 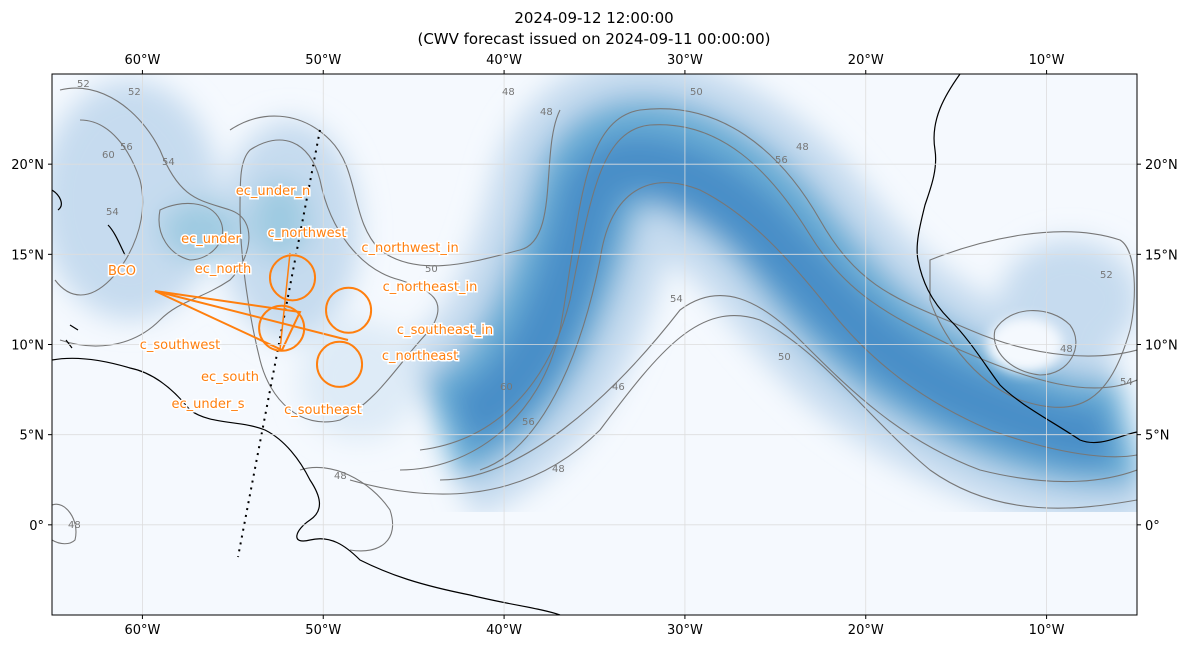 What do you see at coordinates (306, 233) in the screenshot?
I see `waypoint-label: c_northwest` at bounding box center [306, 233].